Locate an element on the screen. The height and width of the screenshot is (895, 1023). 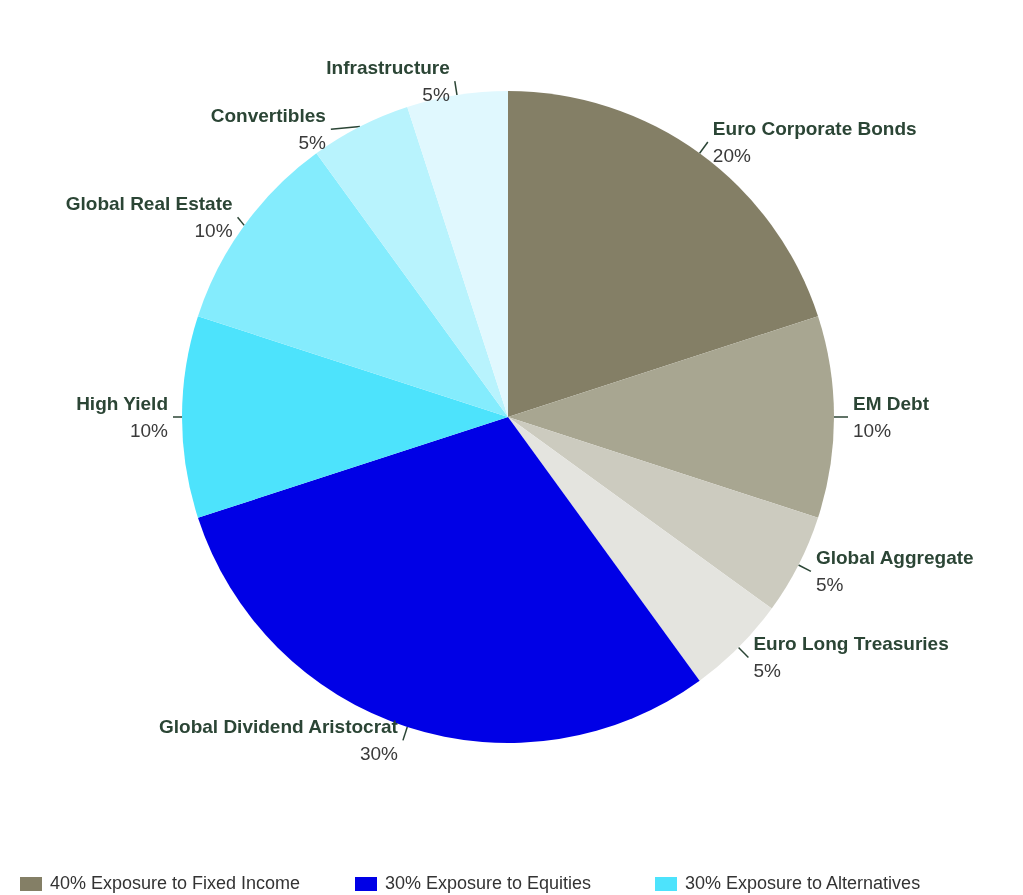
slice-label: Euro Corporate Bonds is located at coordinates (814, 128).